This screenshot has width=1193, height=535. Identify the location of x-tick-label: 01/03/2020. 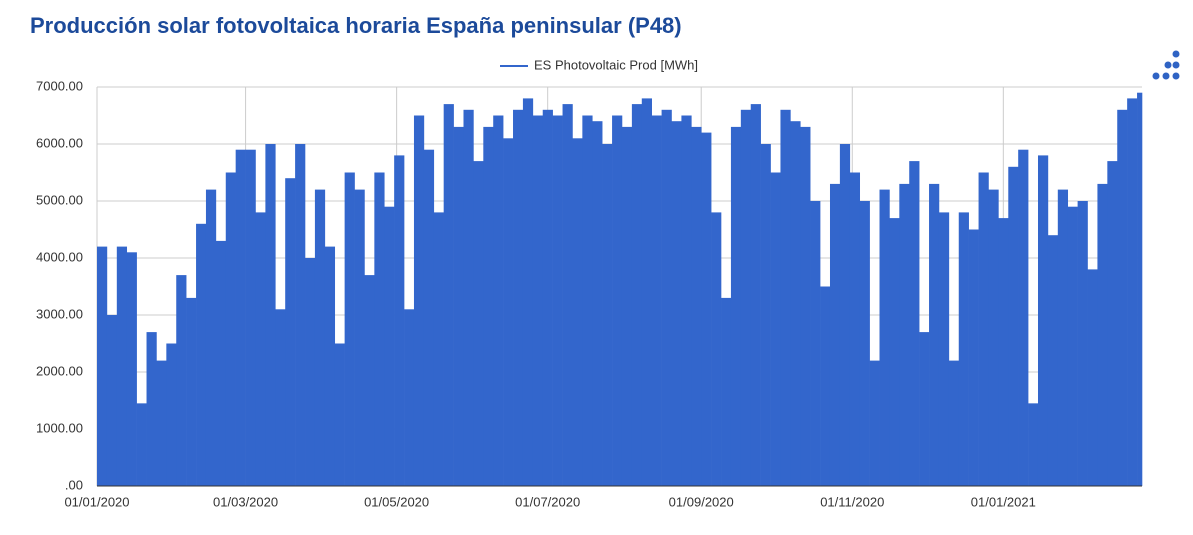
(245, 501).